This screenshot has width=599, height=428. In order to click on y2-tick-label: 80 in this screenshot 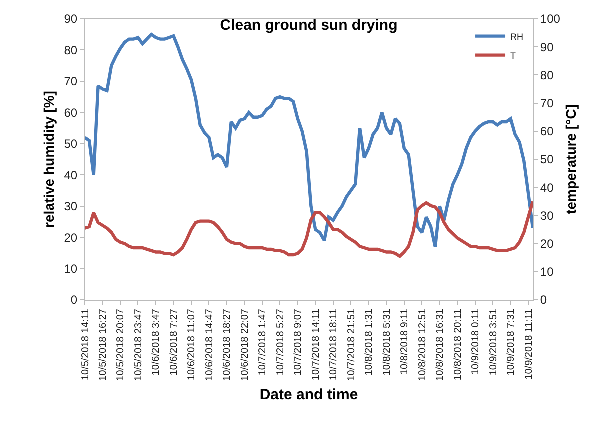, I will do `click(547, 75)`.